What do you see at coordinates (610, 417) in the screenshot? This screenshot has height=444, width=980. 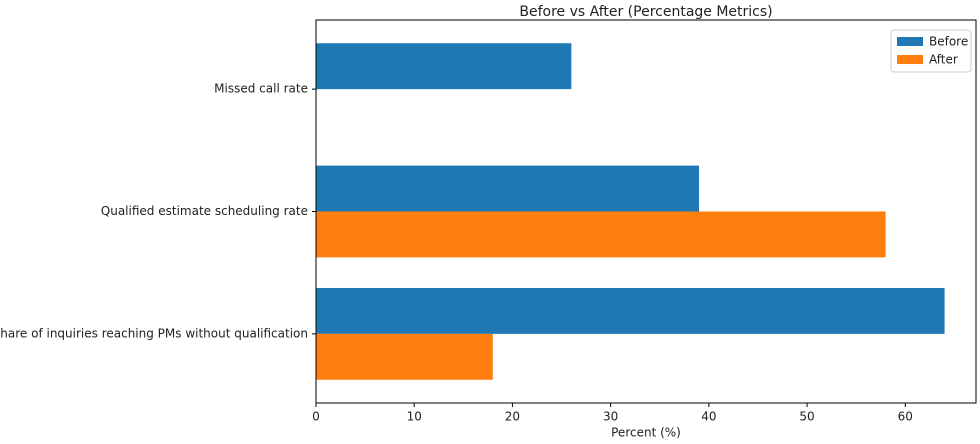 I see `x-tick-label: 30` at bounding box center [610, 417].